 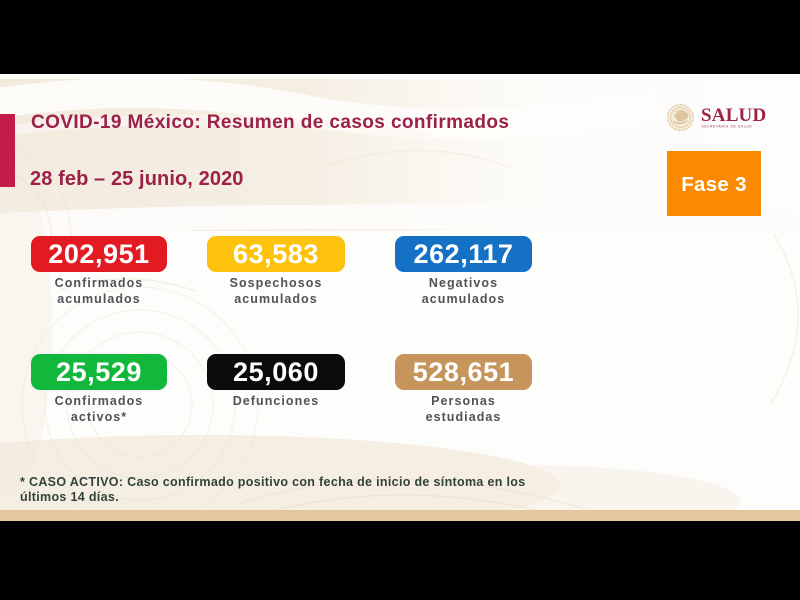 What do you see at coordinates (727, 126) in the screenshot?
I see `svg-text: SECRETARÍA DE SALUD` at bounding box center [727, 126].